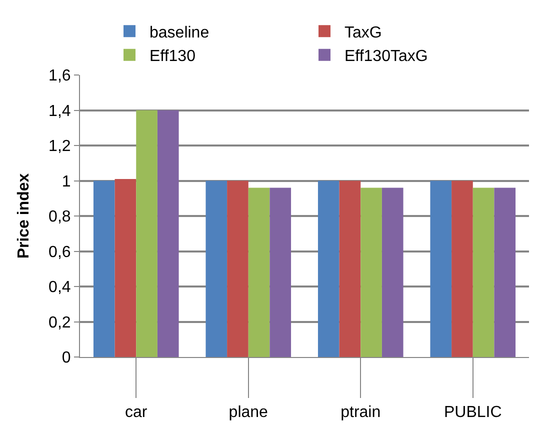 The height and width of the screenshot is (433, 559). What do you see at coordinates (59, 252) in the screenshot?
I see `y-tick-label: 0,6` at bounding box center [59, 252].